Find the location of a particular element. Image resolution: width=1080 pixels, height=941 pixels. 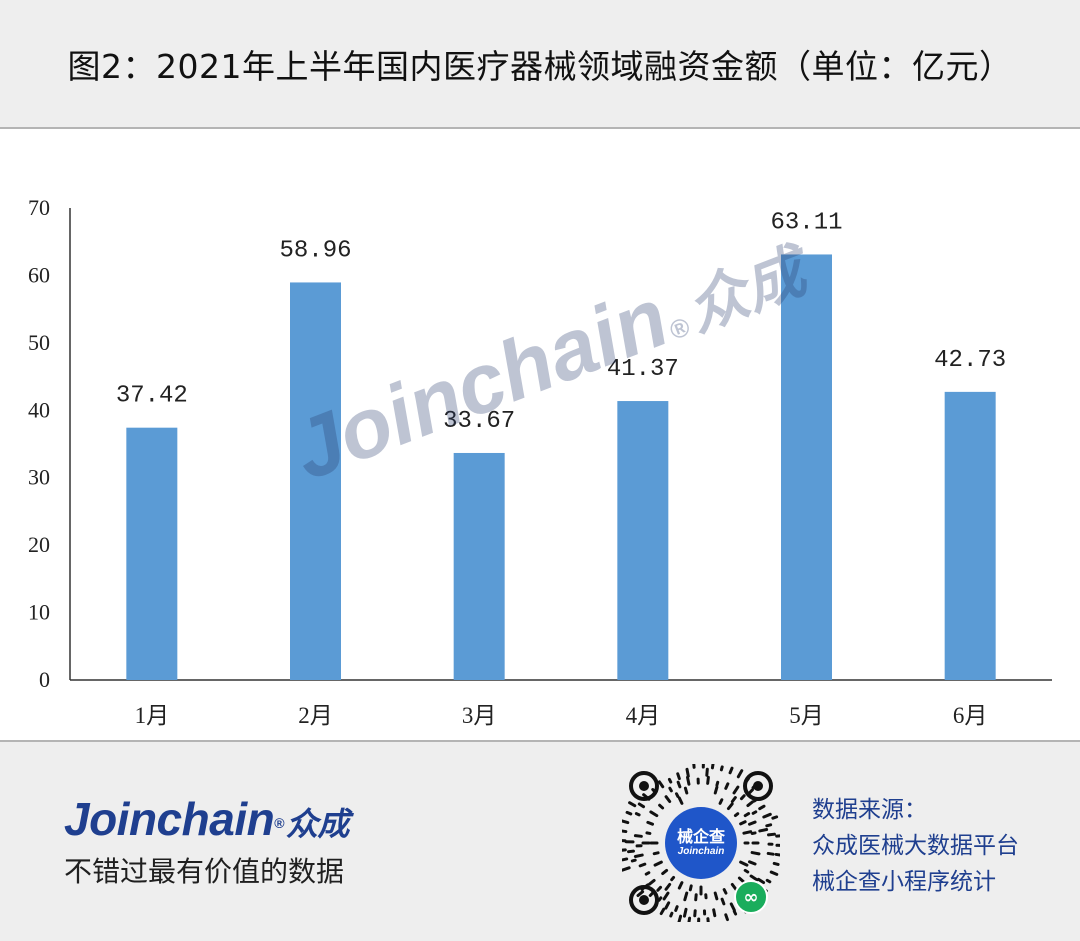

header-bar: 图2：2021年上半年国内医疗器械领域融资金额（单位：亿元） is located at coordinates (540, 64).